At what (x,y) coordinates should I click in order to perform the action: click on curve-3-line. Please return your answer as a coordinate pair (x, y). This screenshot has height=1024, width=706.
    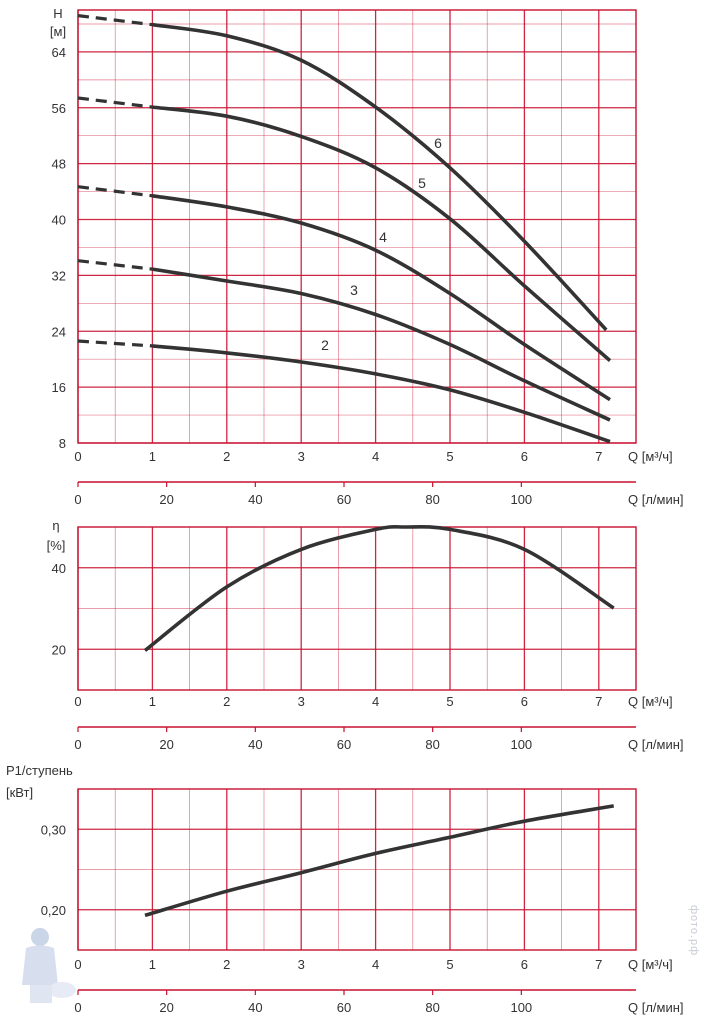
    Looking at the image, I should click on (381, 344).